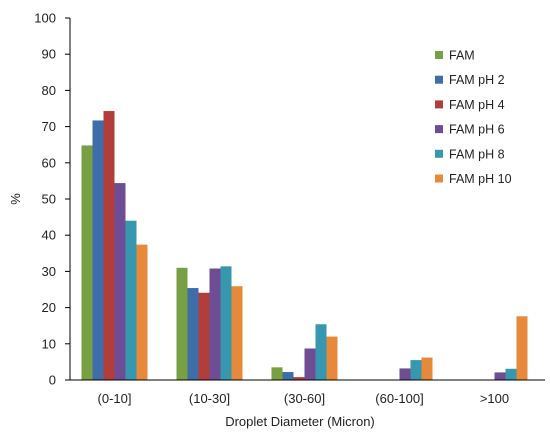 The height and width of the screenshot is (440, 550). Describe the element at coordinates (15, 199) in the screenshot. I see `y-axis-title: %` at that location.